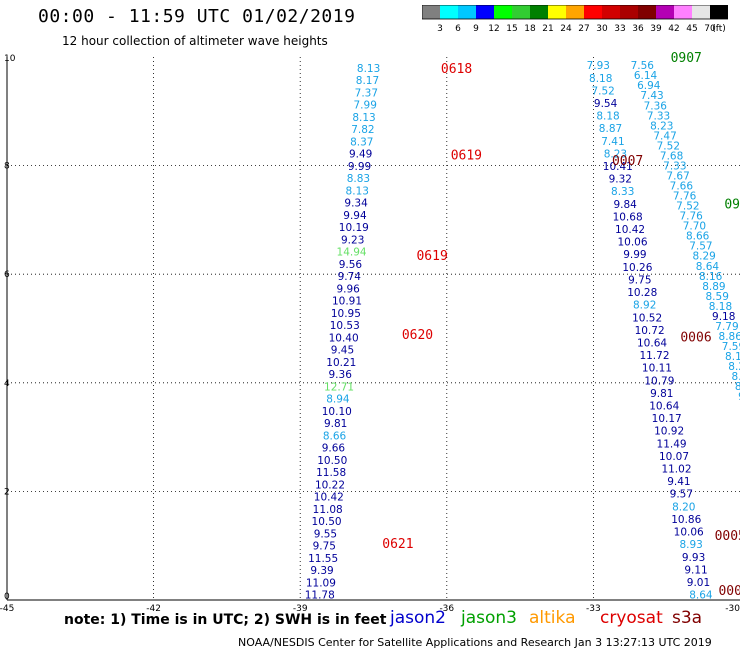 The width and height of the screenshot is (740, 650). Describe the element at coordinates (651, 96) in the screenshot. I see `wave-height-value: 7.43` at that location.